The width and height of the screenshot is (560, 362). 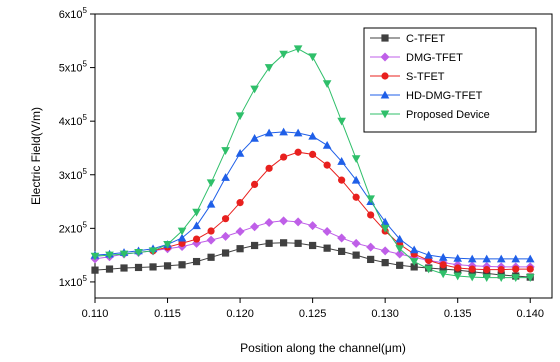 I want to click on legend-item: C-TFET, so click(x=407, y=39).